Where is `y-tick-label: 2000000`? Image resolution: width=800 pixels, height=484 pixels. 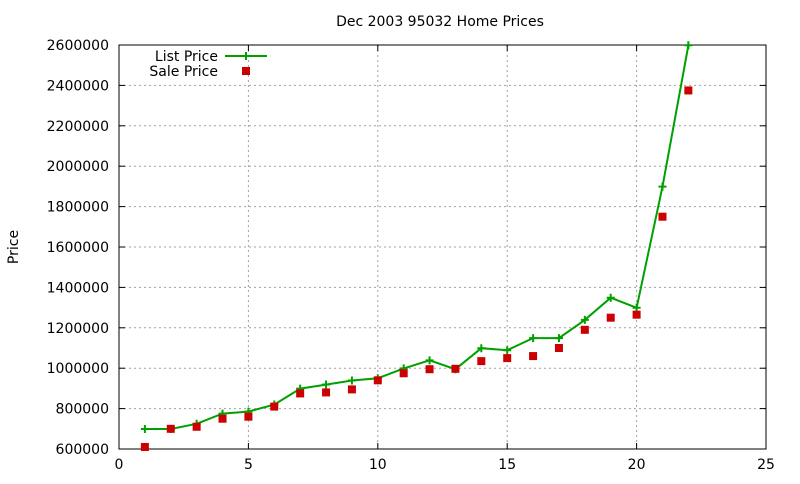 y-tick-label: 2000000 is located at coordinates (78, 167).